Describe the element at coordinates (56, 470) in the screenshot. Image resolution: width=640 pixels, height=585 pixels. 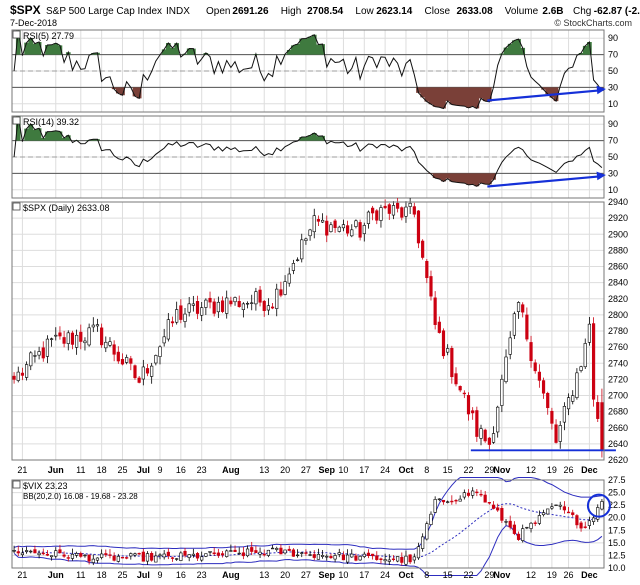
I see `x-tick-label: Jun` at that location.